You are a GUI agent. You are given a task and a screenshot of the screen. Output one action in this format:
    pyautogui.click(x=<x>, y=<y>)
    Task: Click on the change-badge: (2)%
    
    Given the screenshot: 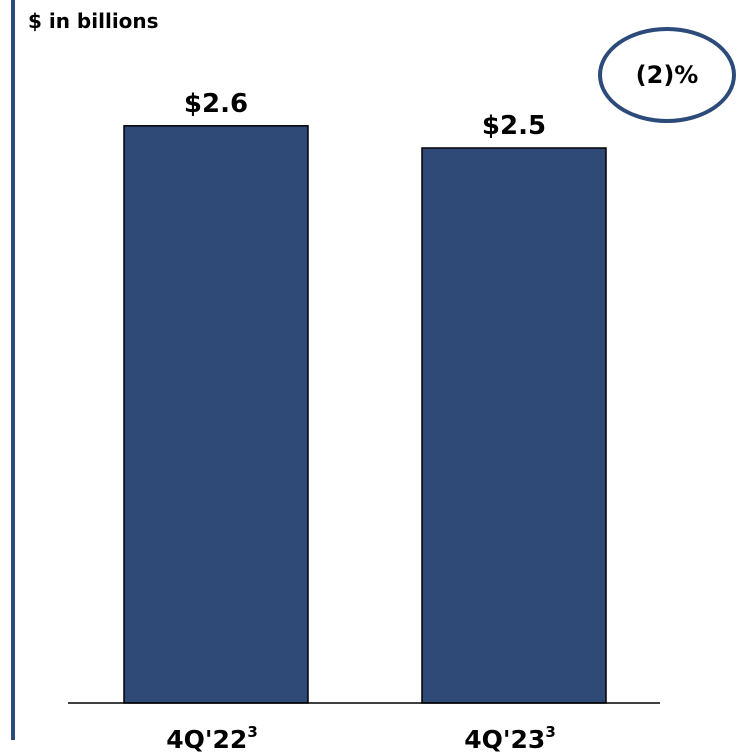 What is the action you would take?
    pyautogui.click(x=667, y=75)
    